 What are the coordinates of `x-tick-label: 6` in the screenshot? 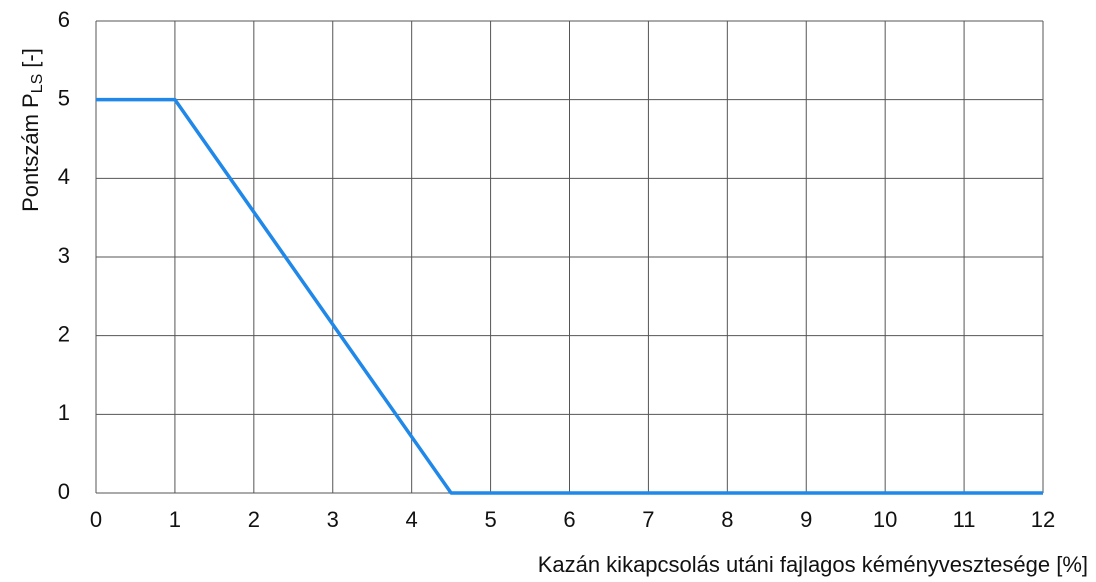 It's located at (569, 519).